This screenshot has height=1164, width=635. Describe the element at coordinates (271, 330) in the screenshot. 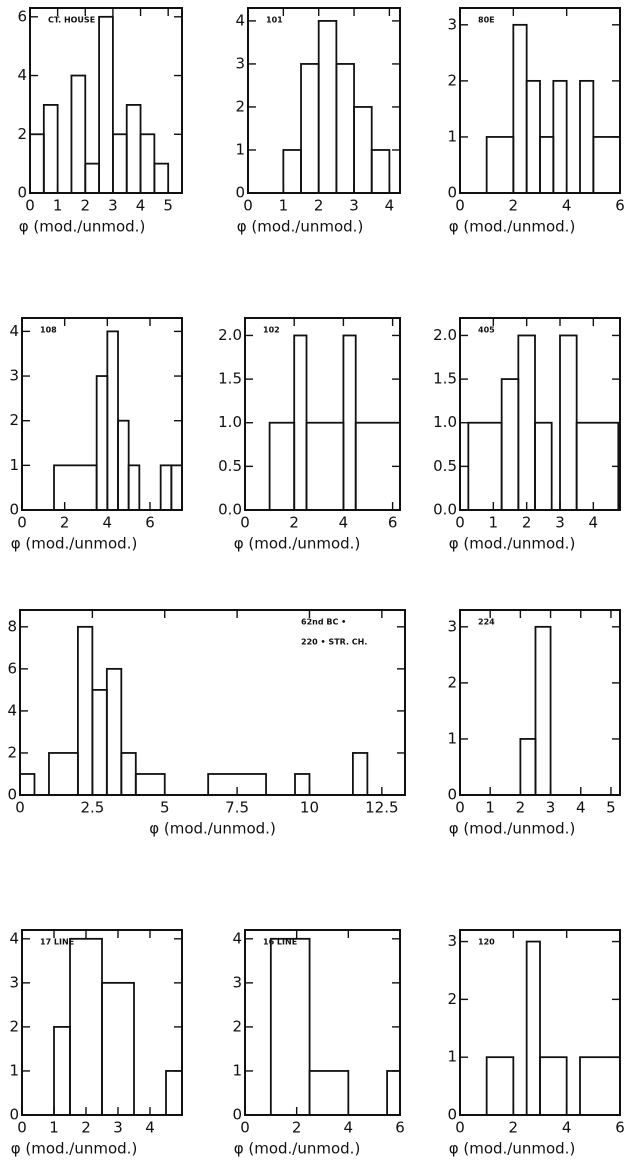

I see `annotation: 102` at that location.